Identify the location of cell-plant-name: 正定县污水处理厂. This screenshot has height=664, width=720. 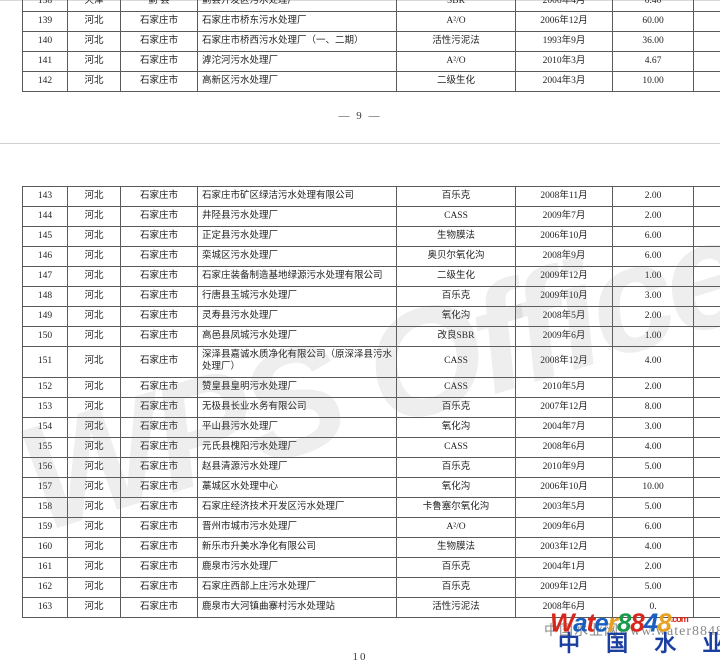
(297, 236).